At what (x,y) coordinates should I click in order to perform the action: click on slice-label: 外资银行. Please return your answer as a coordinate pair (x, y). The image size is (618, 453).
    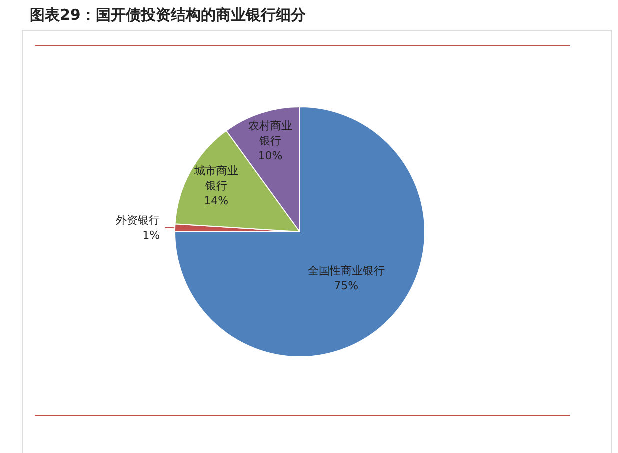
    Looking at the image, I should click on (138, 220).